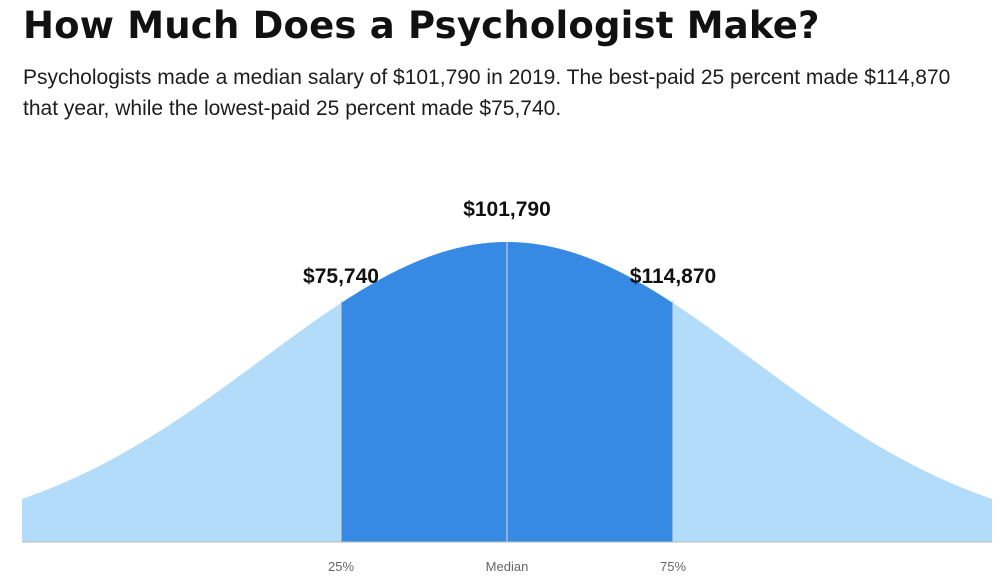  I want to click on value-label-25: $75,740, so click(341, 276).